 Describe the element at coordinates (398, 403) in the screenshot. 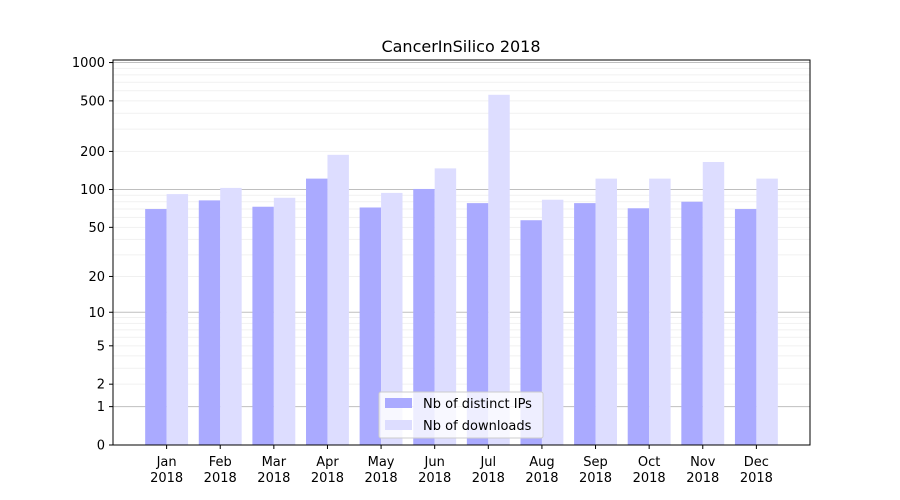

I see `legend-swatch-distinct-ips` at that location.